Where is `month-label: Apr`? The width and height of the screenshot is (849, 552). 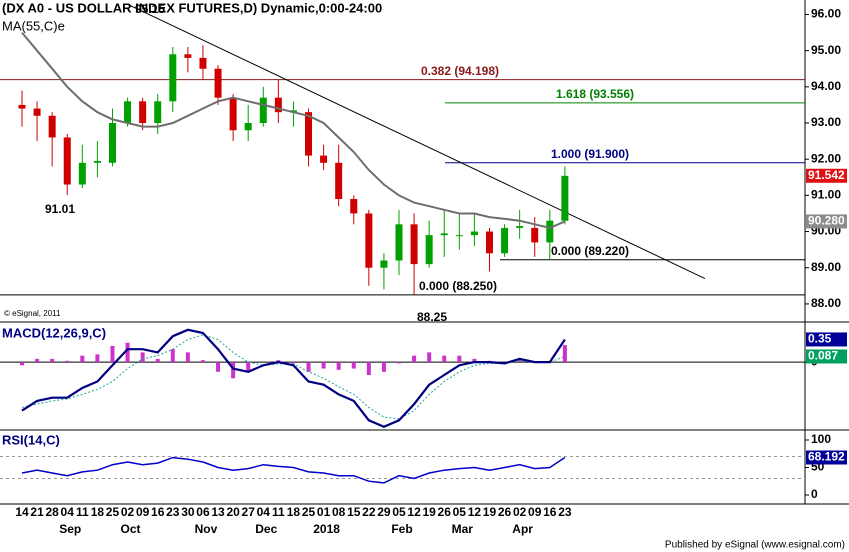
month-label: Apr is located at coordinates (522, 529).